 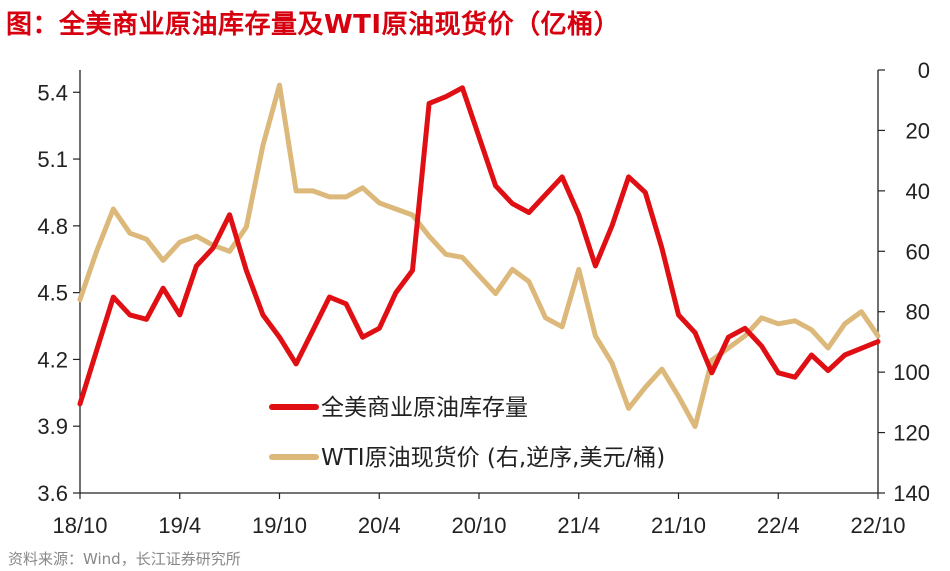 I want to click on right-tick-label: 40, so click(x=918, y=191).